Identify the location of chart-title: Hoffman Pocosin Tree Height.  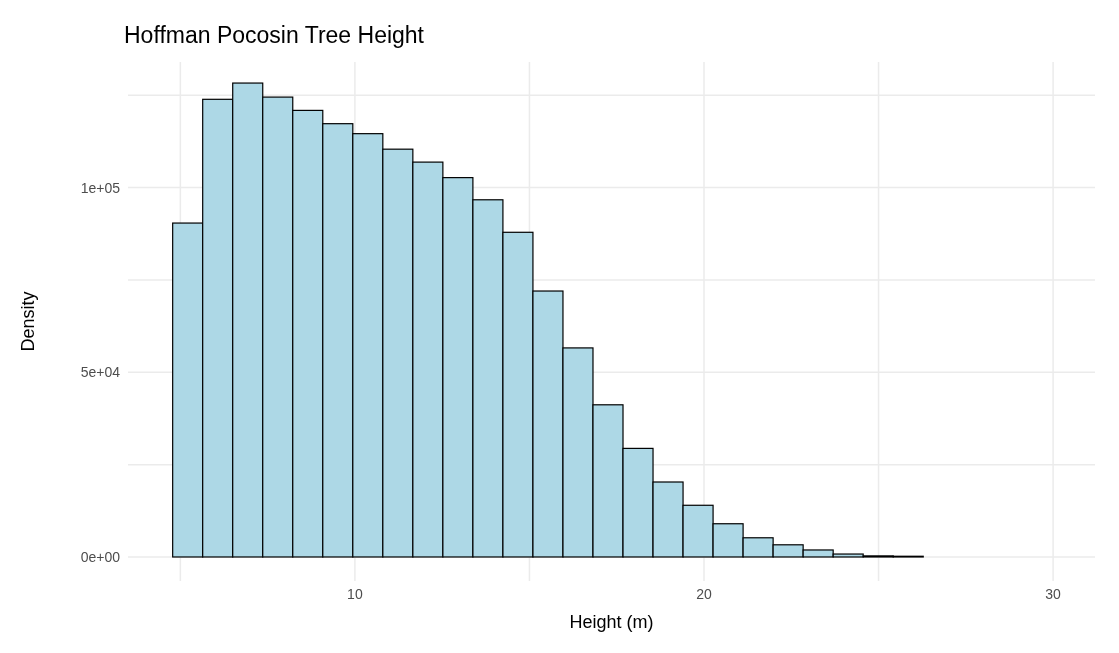
(274, 35).